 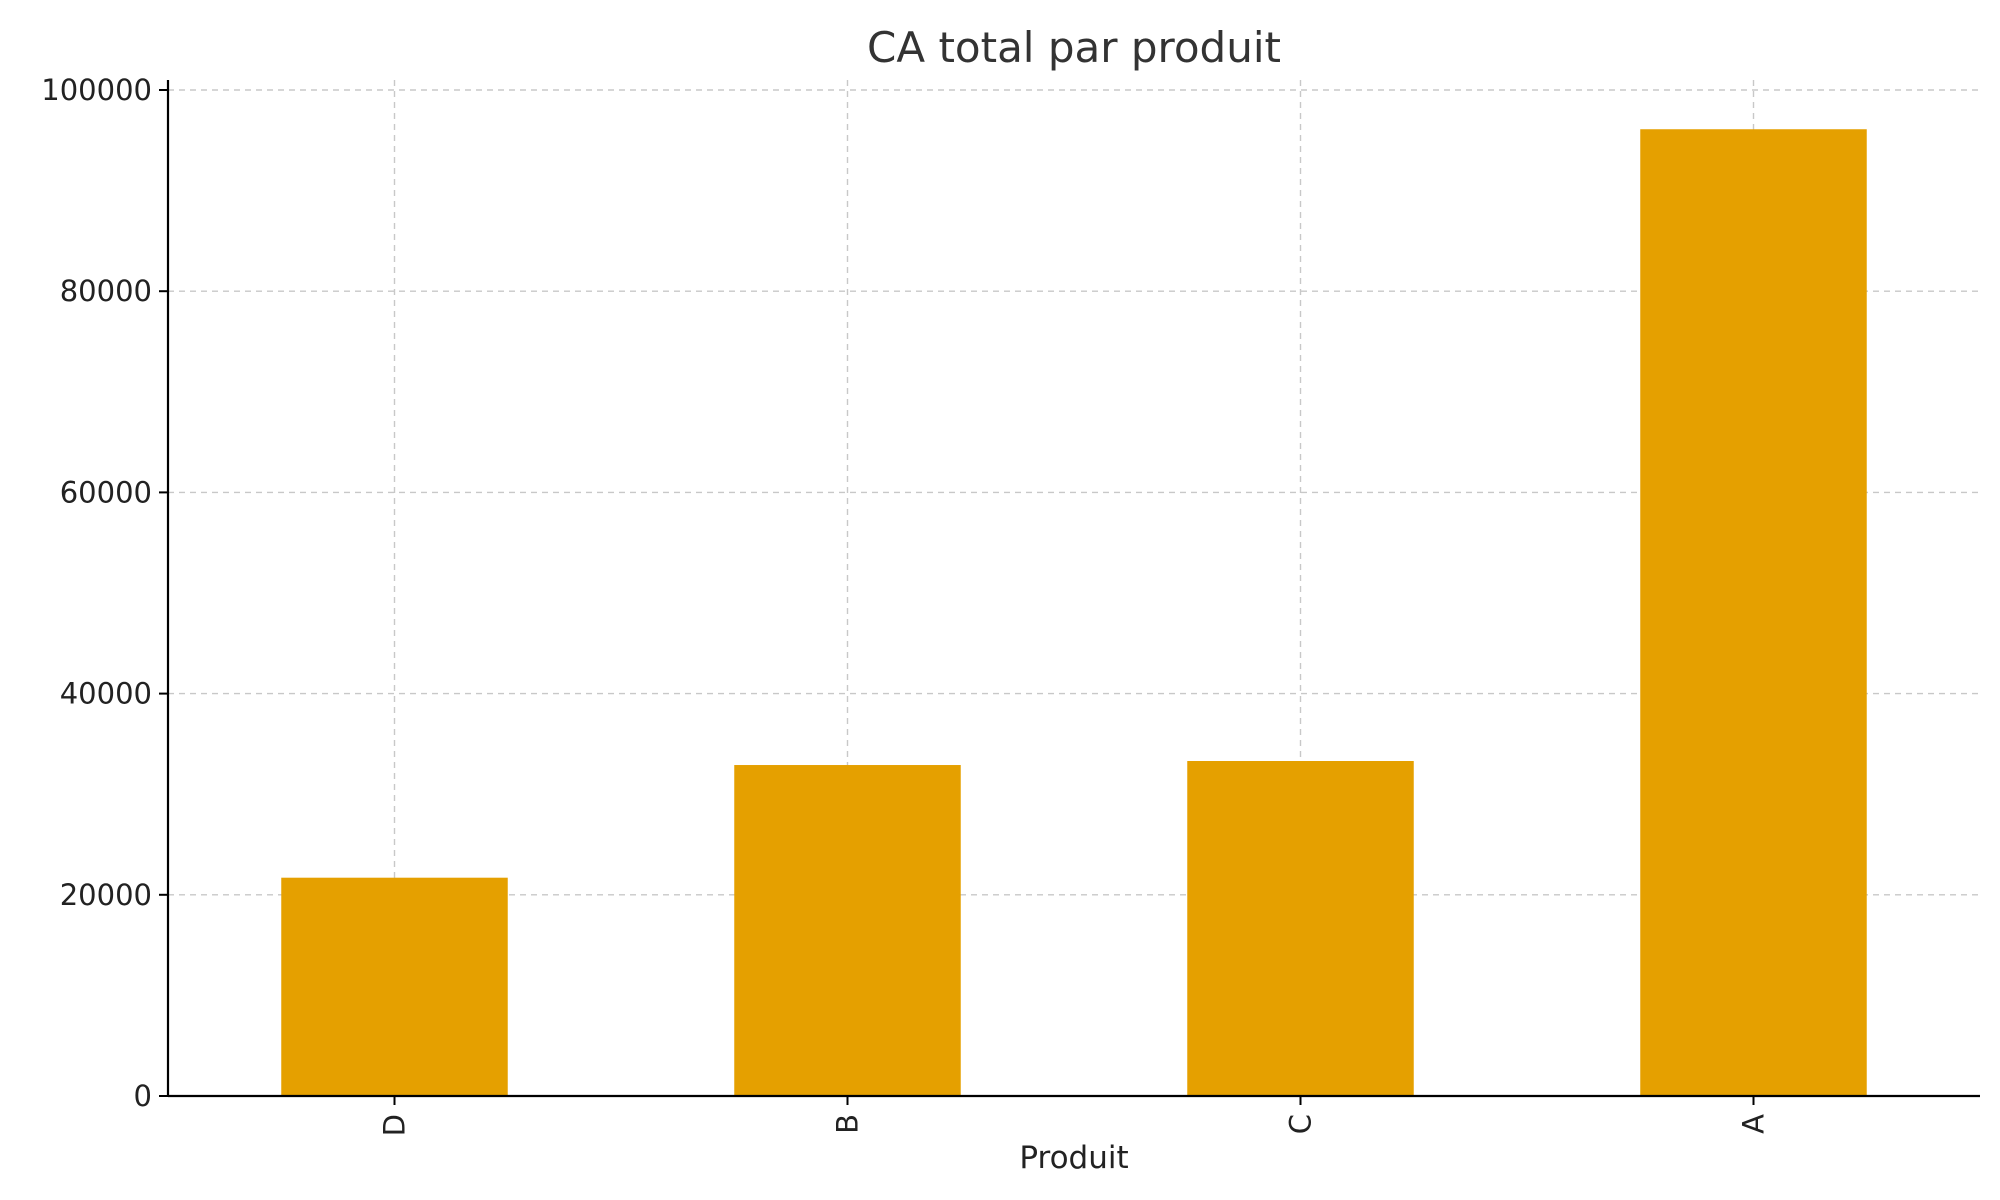 I want to click on bar-B, so click(x=847, y=930).